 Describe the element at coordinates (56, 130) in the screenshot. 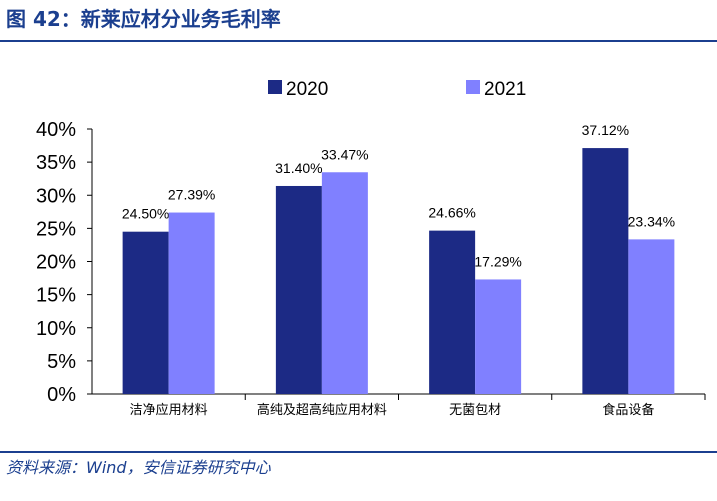

I see `y-tick-label: 40%` at that location.